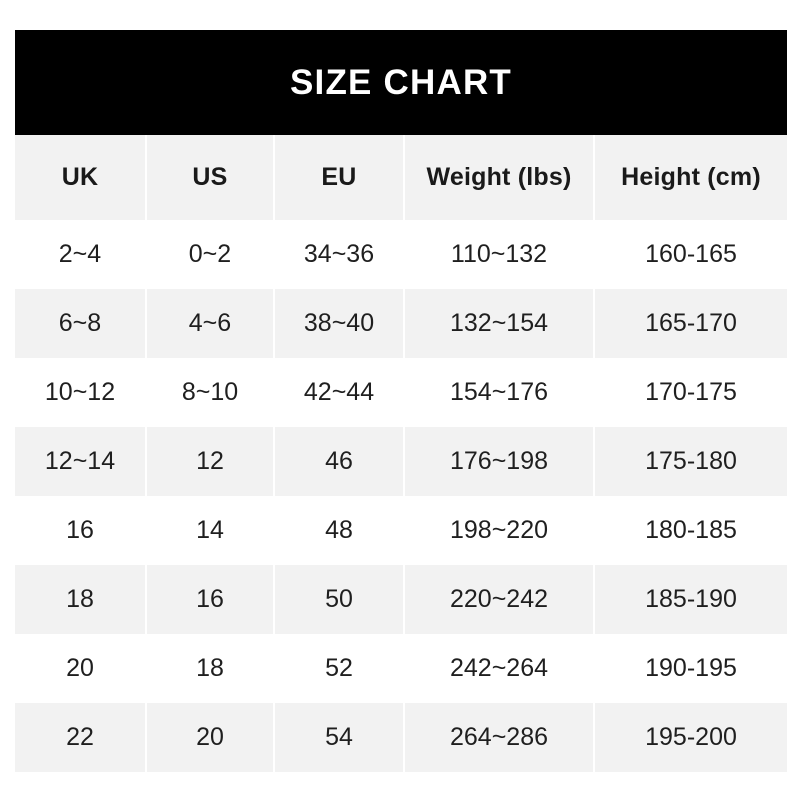 Image resolution: width=800 pixels, height=800 pixels. I want to click on column-header-eu: EU, so click(340, 177).